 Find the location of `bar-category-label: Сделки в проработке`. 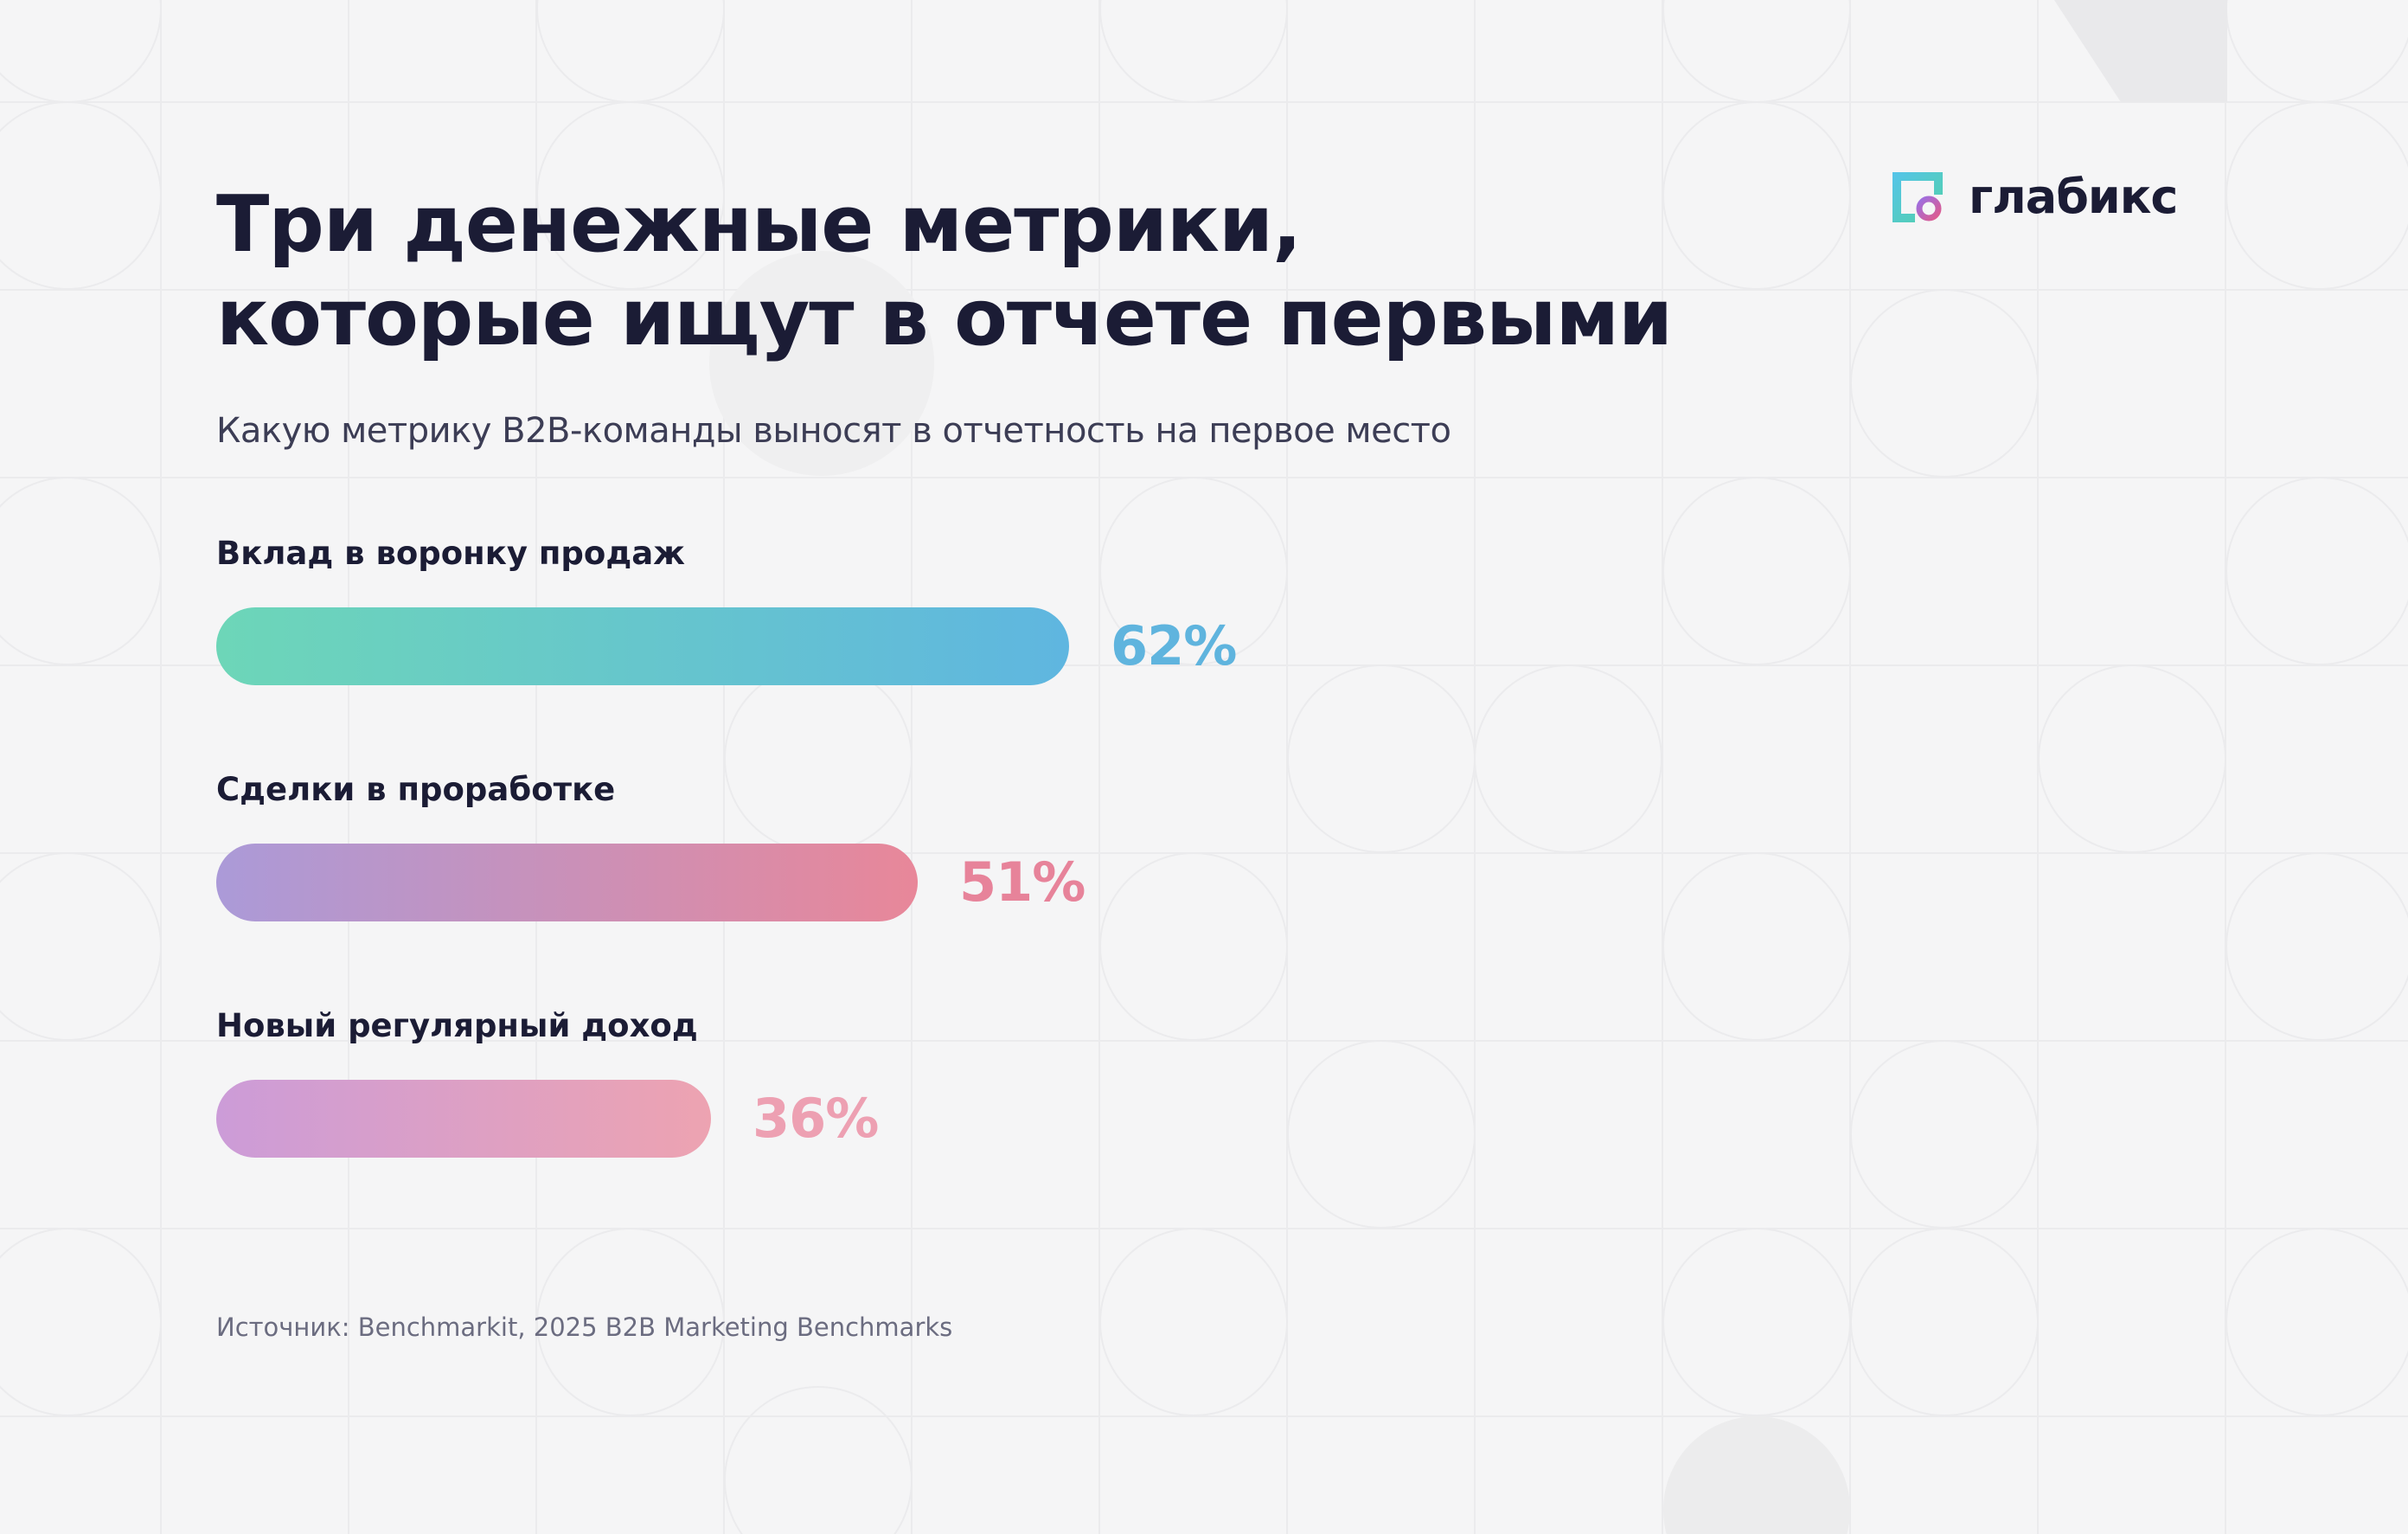

bar-category-label: Сделки в проработке is located at coordinates (416, 789).